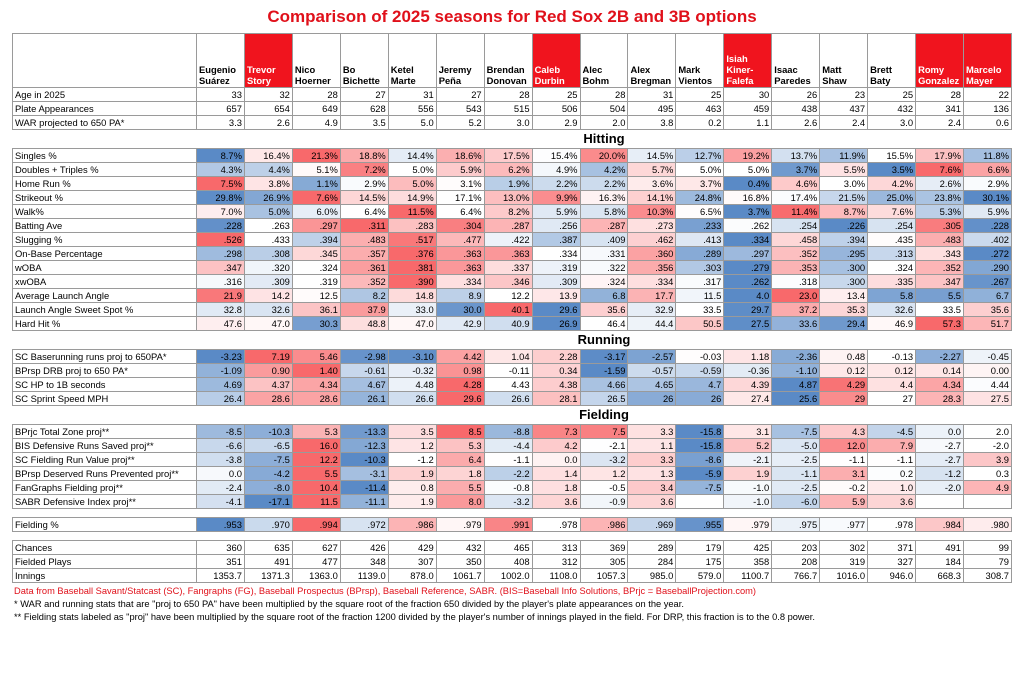 Image resolution: width=1024 pixels, height=686 pixels. What do you see at coordinates (460, 225) in the screenshot?
I see `value-cell: .304` at bounding box center [460, 225].